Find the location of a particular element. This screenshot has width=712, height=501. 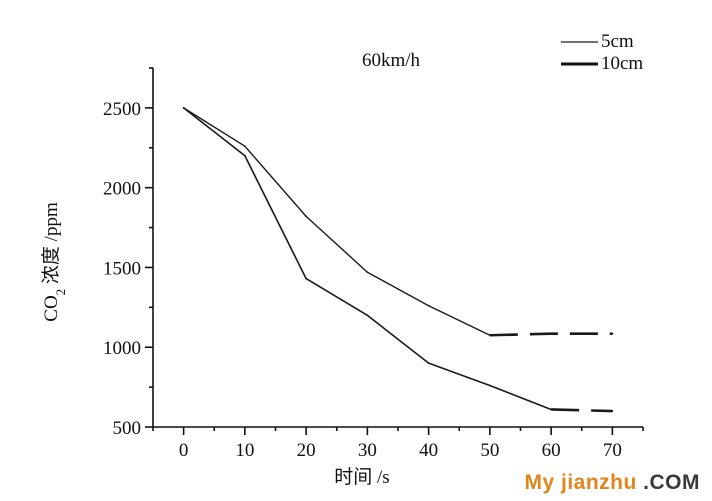

x-tick-label: 30 is located at coordinates (367, 450).